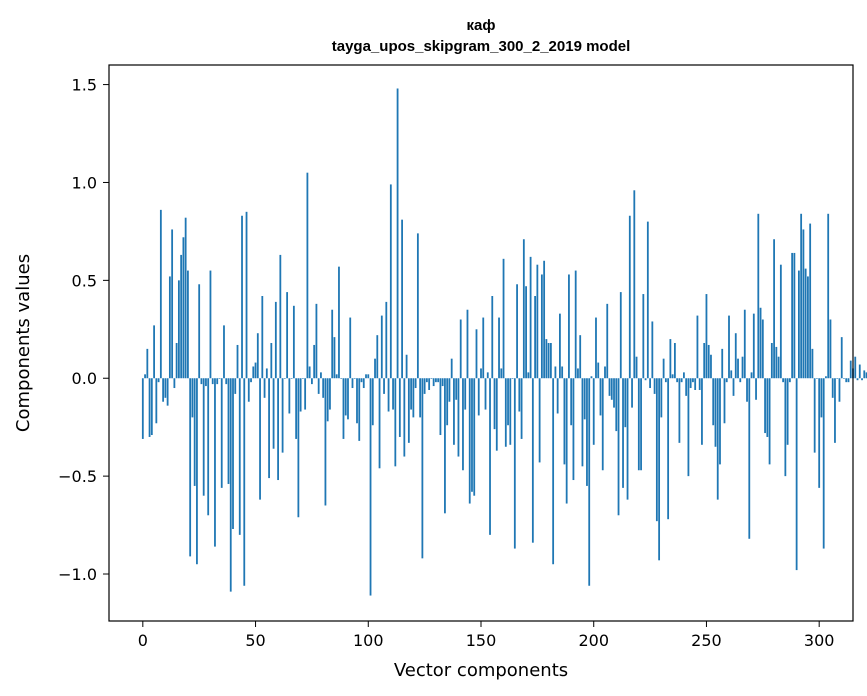 The width and height of the screenshot is (867, 696). What do you see at coordinates (481, 46) in the screenshot?
I see `chart-subtitle: tayga_upos_skipgram_300_2_2019 model` at bounding box center [481, 46].